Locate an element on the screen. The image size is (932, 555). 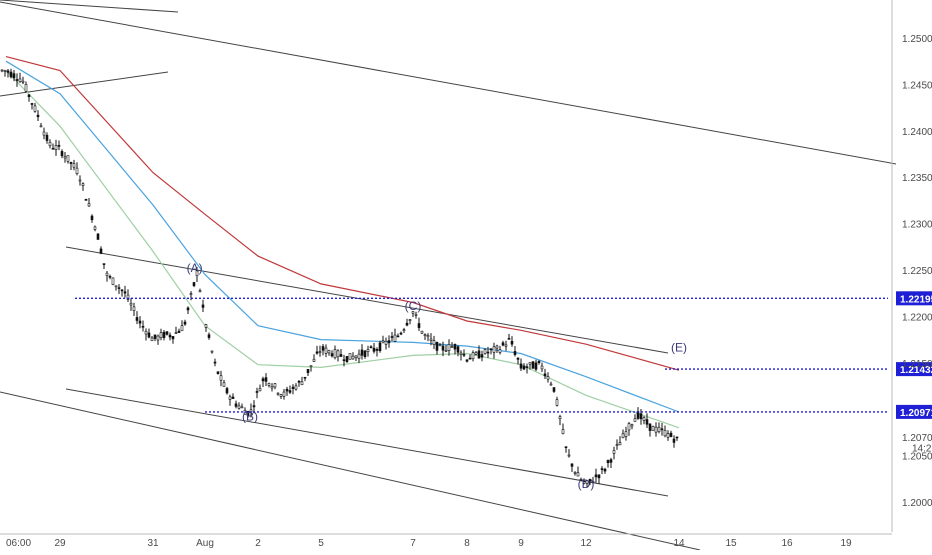
wave-label: (D) is located at coordinates (586, 484).